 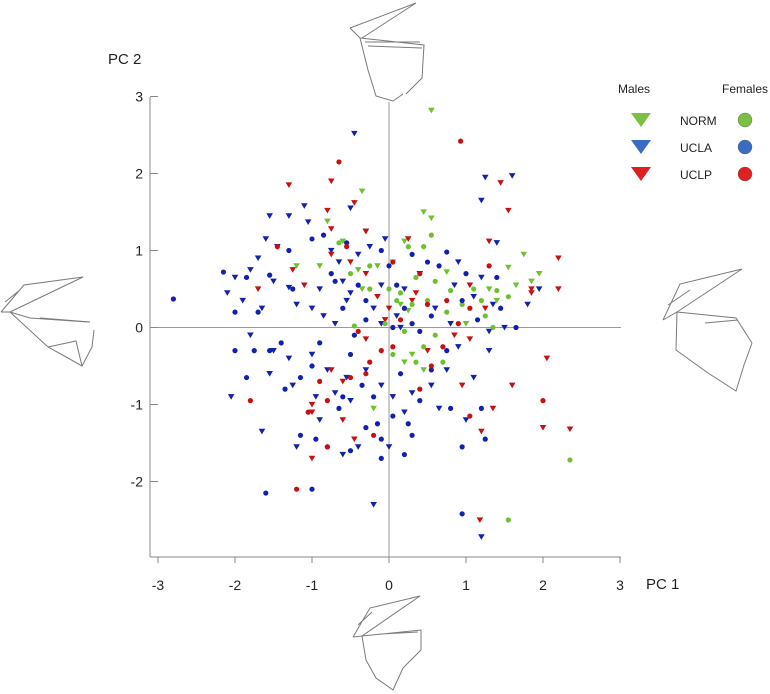 What do you see at coordinates (389, 585) in the screenshot?
I see `x-tick-label: 0` at bounding box center [389, 585].